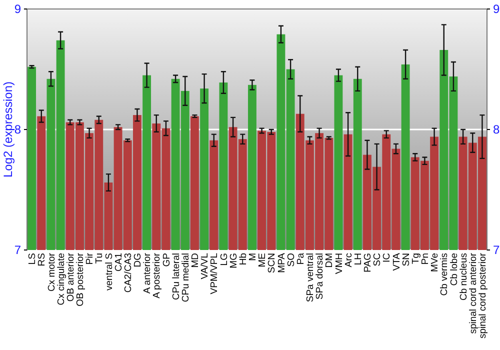  What do you see at coordinates (496, 9) in the screenshot?
I see `y2-tick-label: 9` at bounding box center [496, 9].